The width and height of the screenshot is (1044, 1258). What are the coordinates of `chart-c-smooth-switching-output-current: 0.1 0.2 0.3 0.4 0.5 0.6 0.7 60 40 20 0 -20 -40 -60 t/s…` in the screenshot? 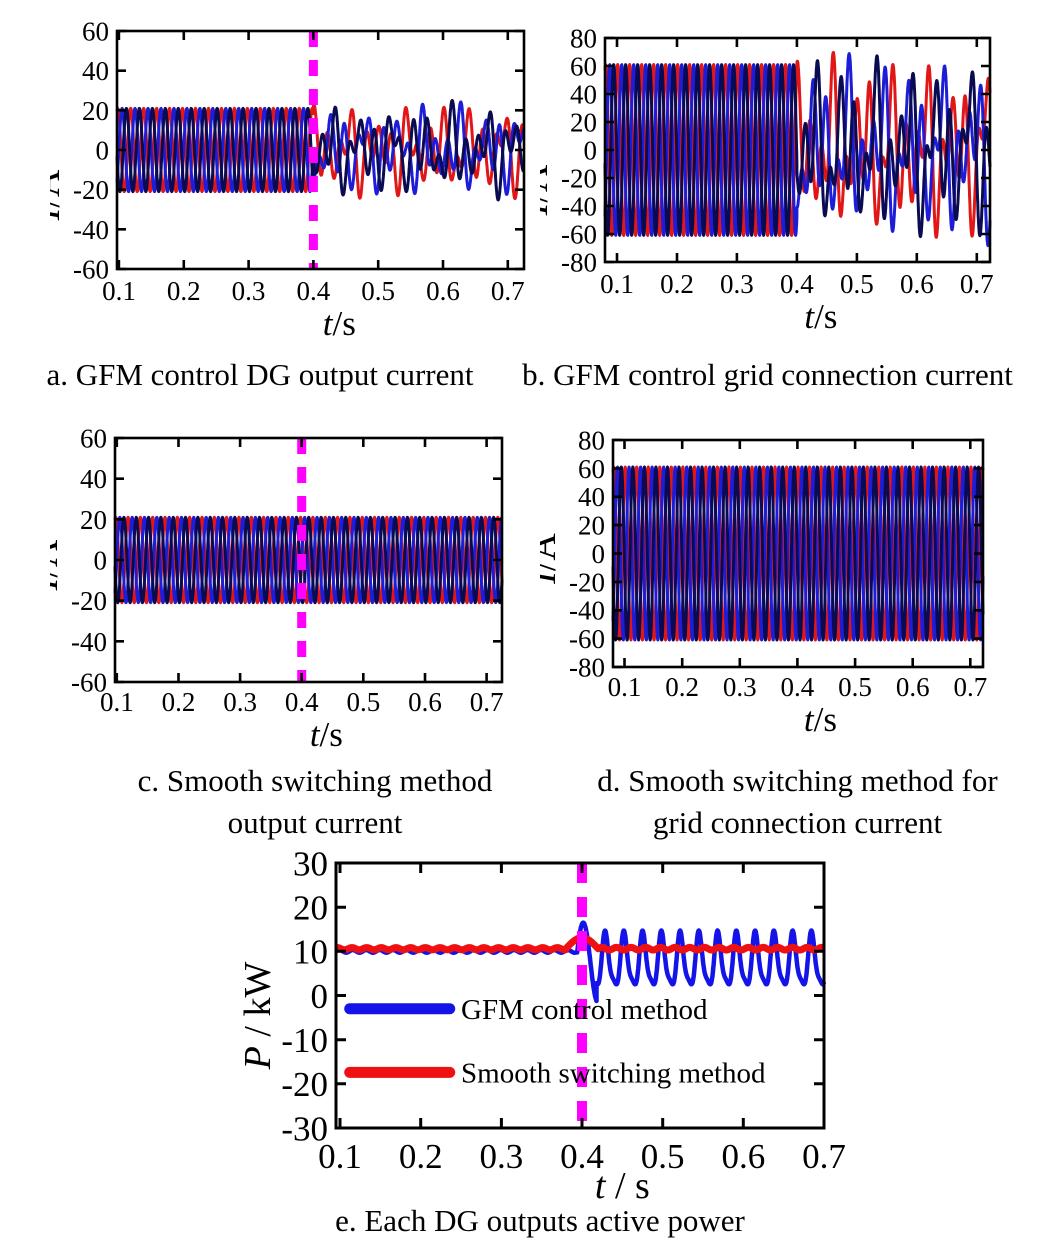 It's located at (295, 586).